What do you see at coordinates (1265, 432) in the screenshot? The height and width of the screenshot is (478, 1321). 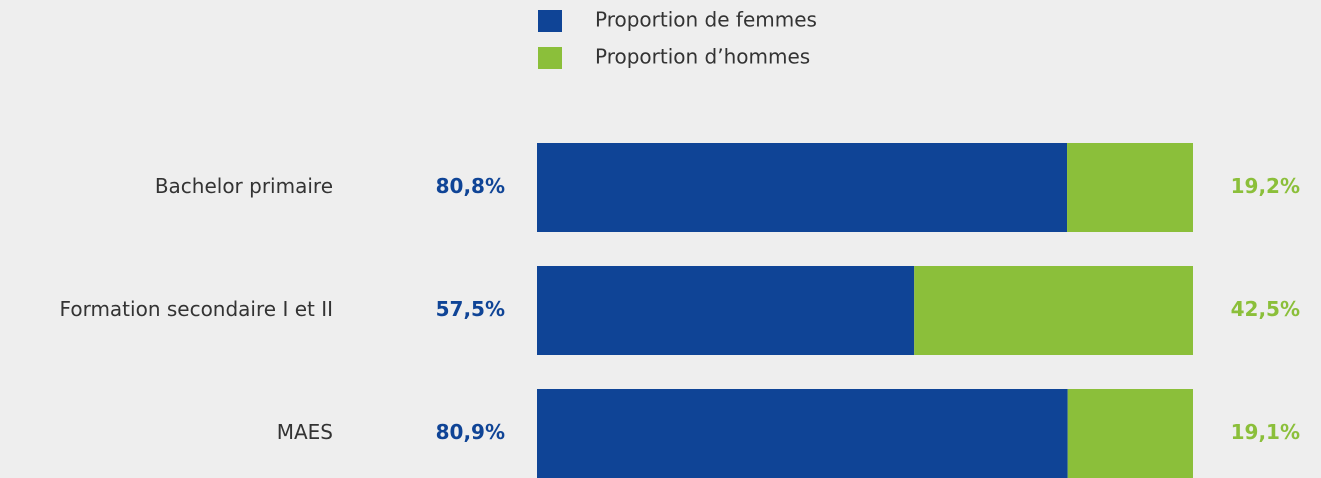 I see `value-label: 19,1%` at bounding box center [1265, 432].